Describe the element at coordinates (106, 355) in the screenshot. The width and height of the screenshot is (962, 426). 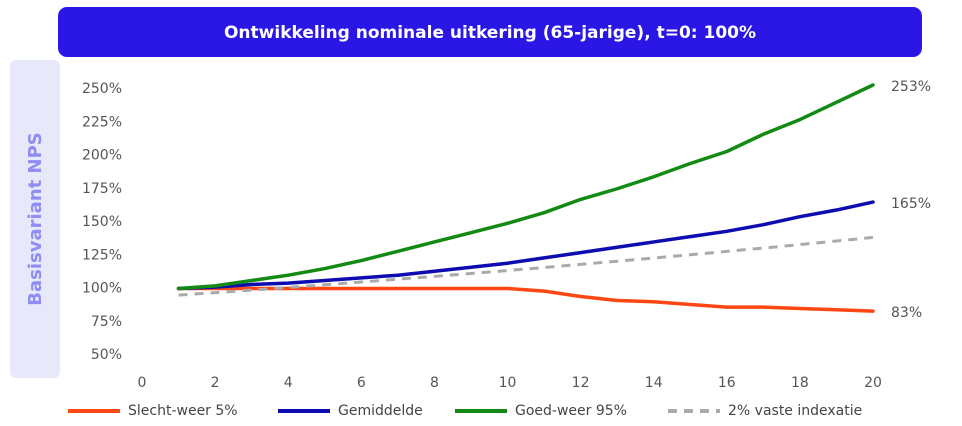
I see `y-tick-label: 50%` at that location.